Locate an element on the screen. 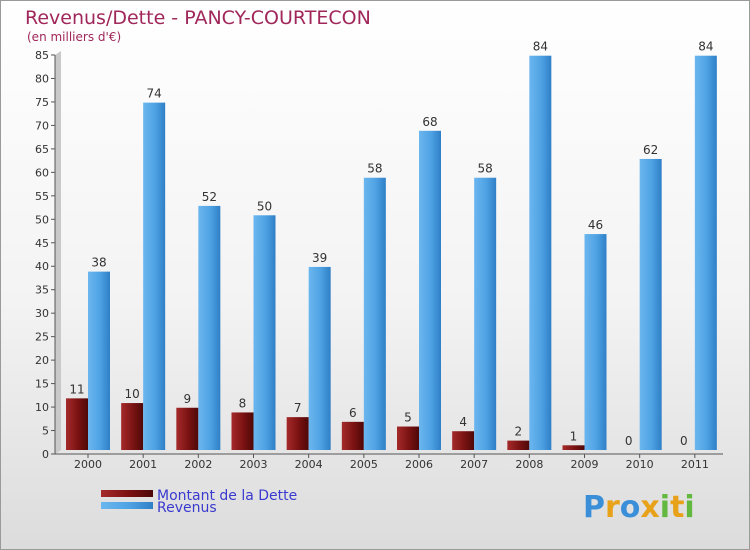 The image size is (750, 550). chart-subtitle: (en milliers d'€) is located at coordinates (74, 37).